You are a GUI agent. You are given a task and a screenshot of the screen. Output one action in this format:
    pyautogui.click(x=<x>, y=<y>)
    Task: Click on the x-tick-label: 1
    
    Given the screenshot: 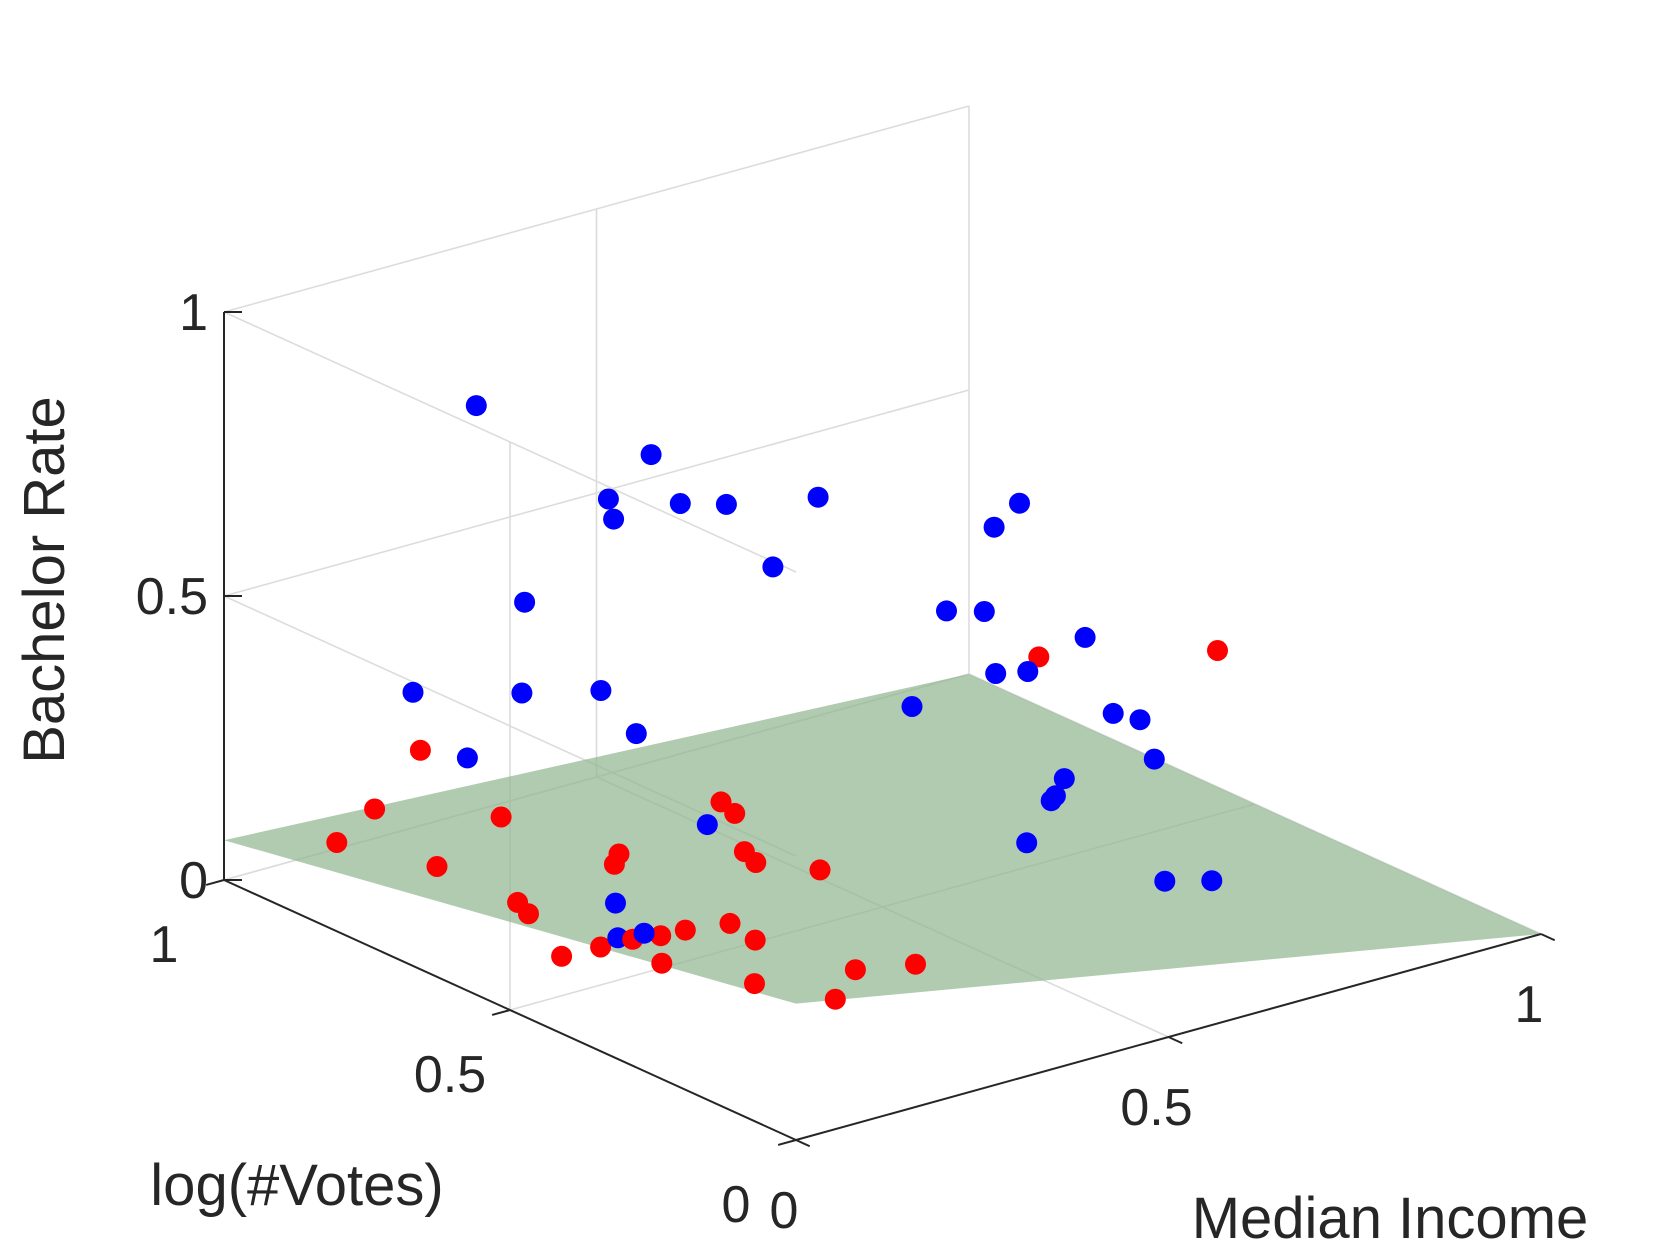 What is the action you would take?
    pyautogui.click(x=1529, y=1005)
    